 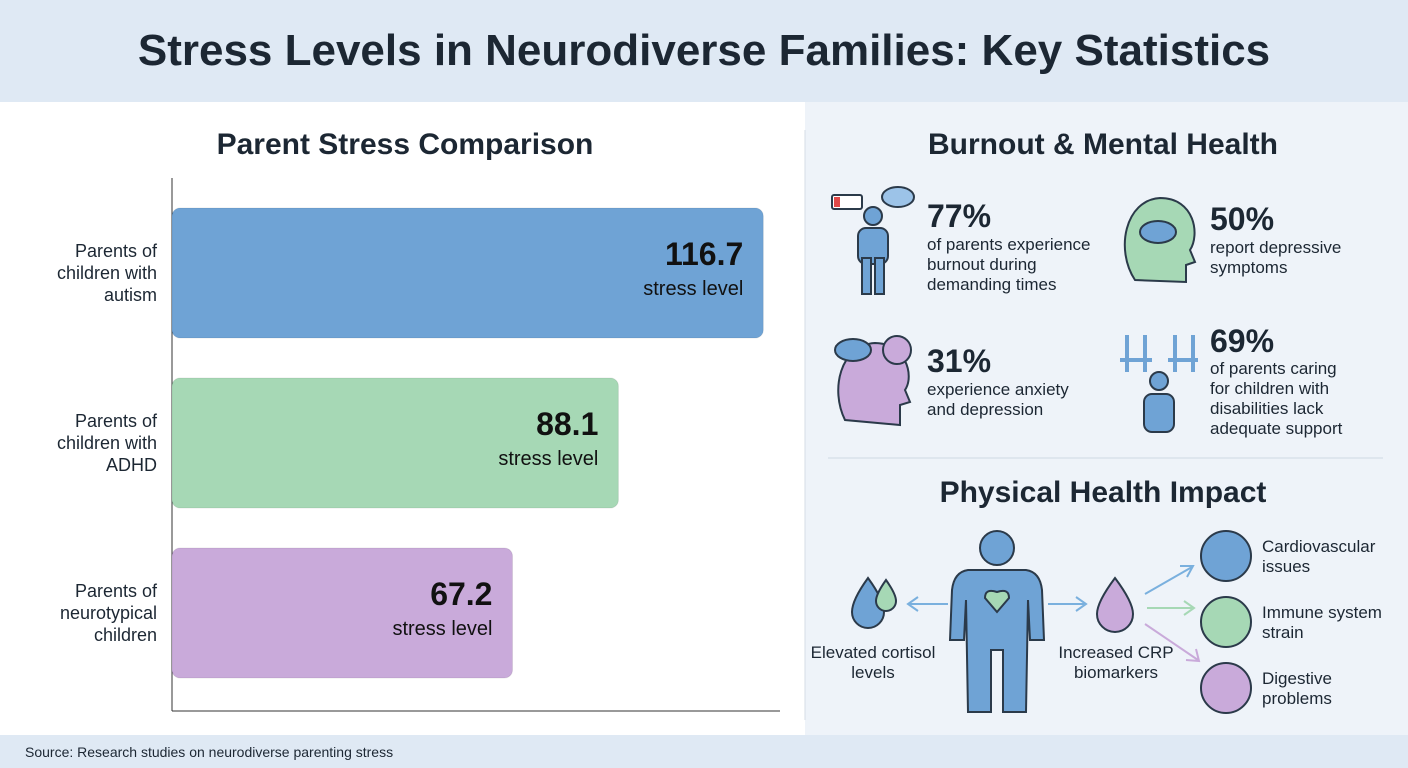 I want to click on outcome-label: Cardiovascular issues, so click(x=1319, y=556).